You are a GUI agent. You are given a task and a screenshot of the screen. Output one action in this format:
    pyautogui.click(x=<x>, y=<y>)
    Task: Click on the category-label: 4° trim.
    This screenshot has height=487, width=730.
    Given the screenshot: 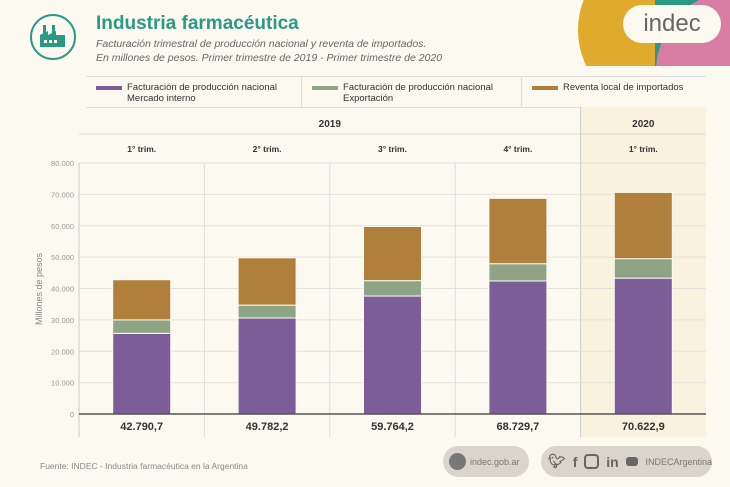 What is the action you would take?
    pyautogui.click(x=517, y=149)
    